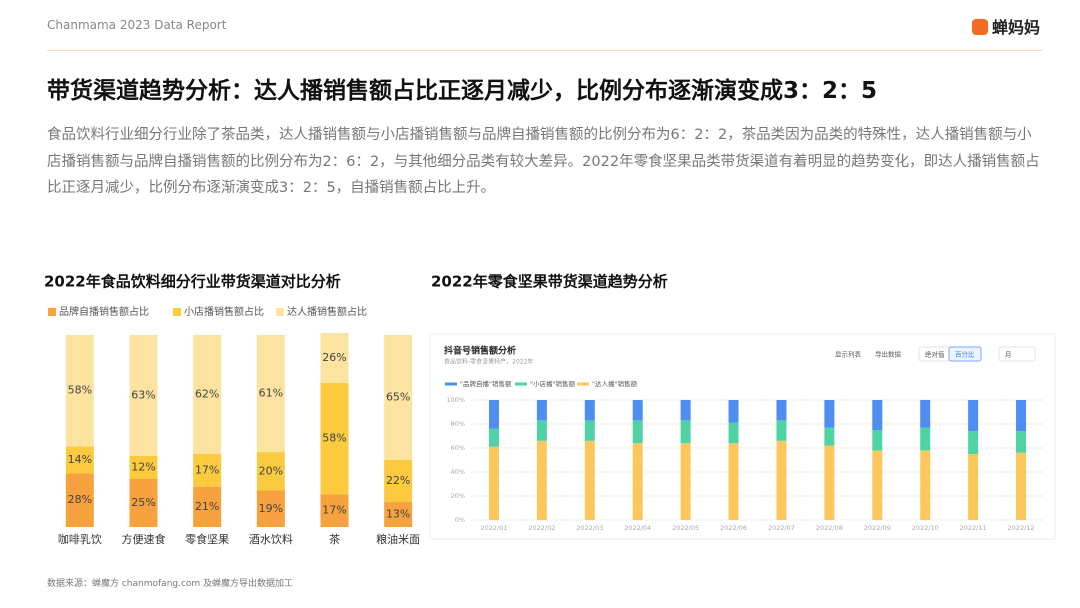 This screenshot has width=1080, height=608. What do you see at coordinates (334, 539) in the screenshot?
I see `x-tick-label: 茶` at bounding box center [334, 539].